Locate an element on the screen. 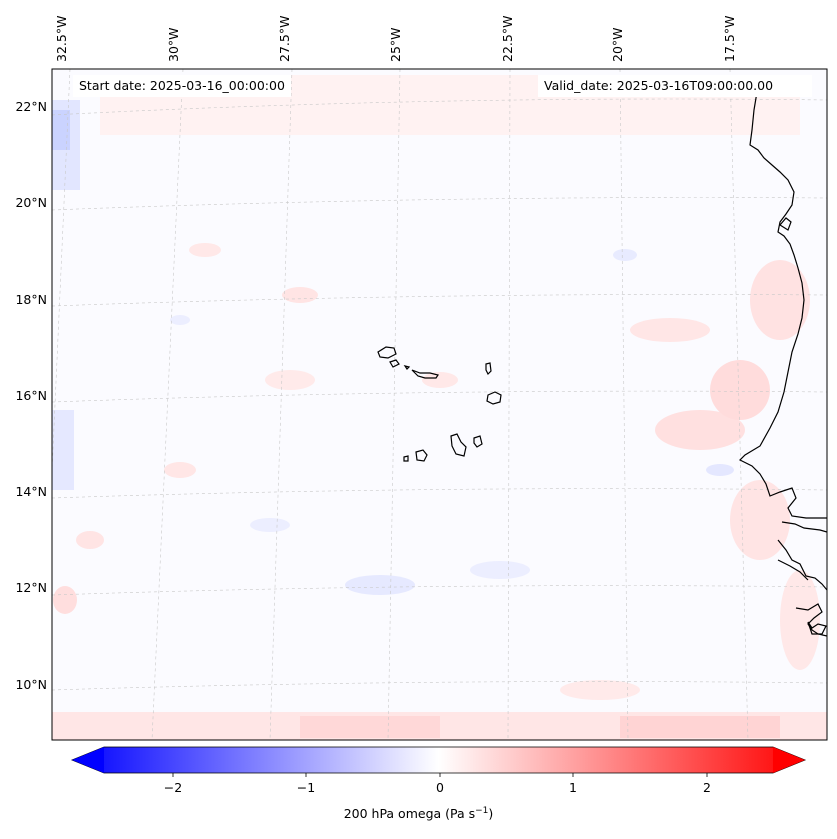  colorbar-tick-label: 2 is located at coordinates (707, 787).